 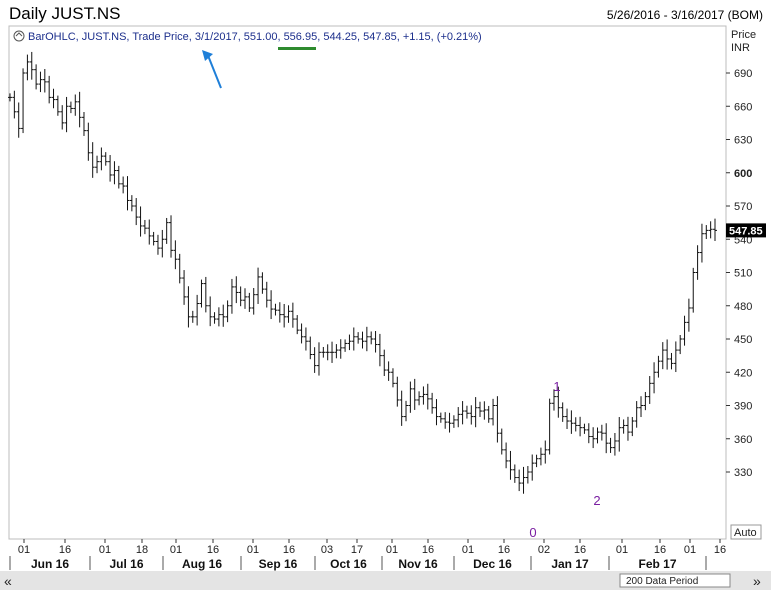 I want to click on scroll-bar: « » 200 Data Period, so click(x=385, y=580).